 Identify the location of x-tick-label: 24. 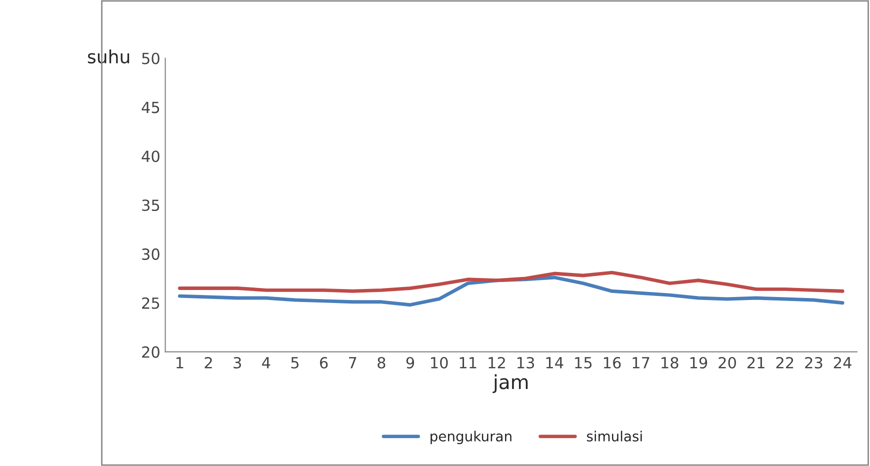
(843, 362).